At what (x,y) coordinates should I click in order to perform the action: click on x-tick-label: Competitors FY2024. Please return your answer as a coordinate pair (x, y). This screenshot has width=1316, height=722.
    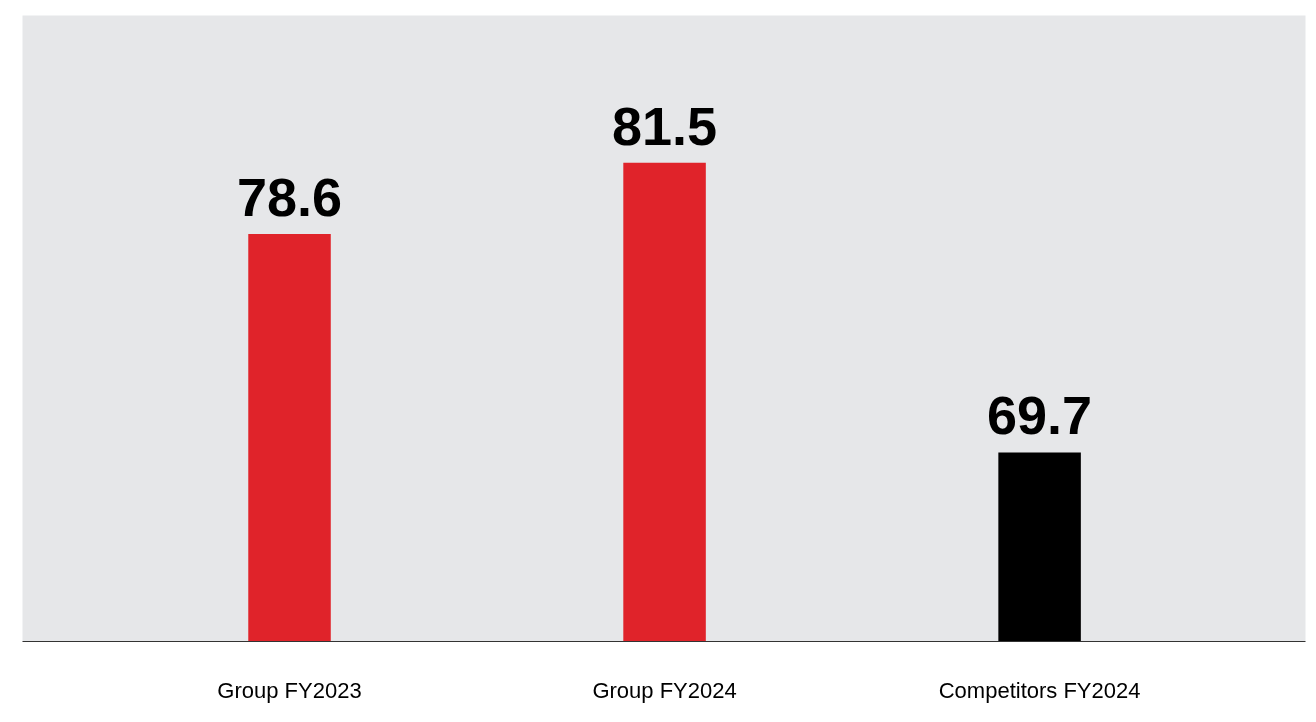
    Looking at the image, I should click on (1039, 690).